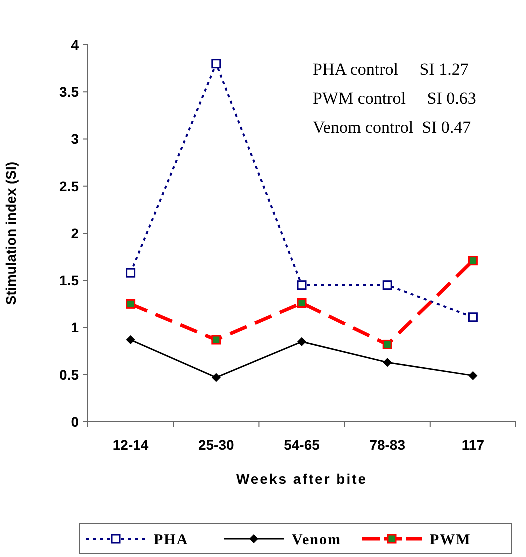  What do you see at coordinates (392, 127) in the screenshot?
I see `annotation: Venom control SI 0.47` at bounding box center [392, 127].